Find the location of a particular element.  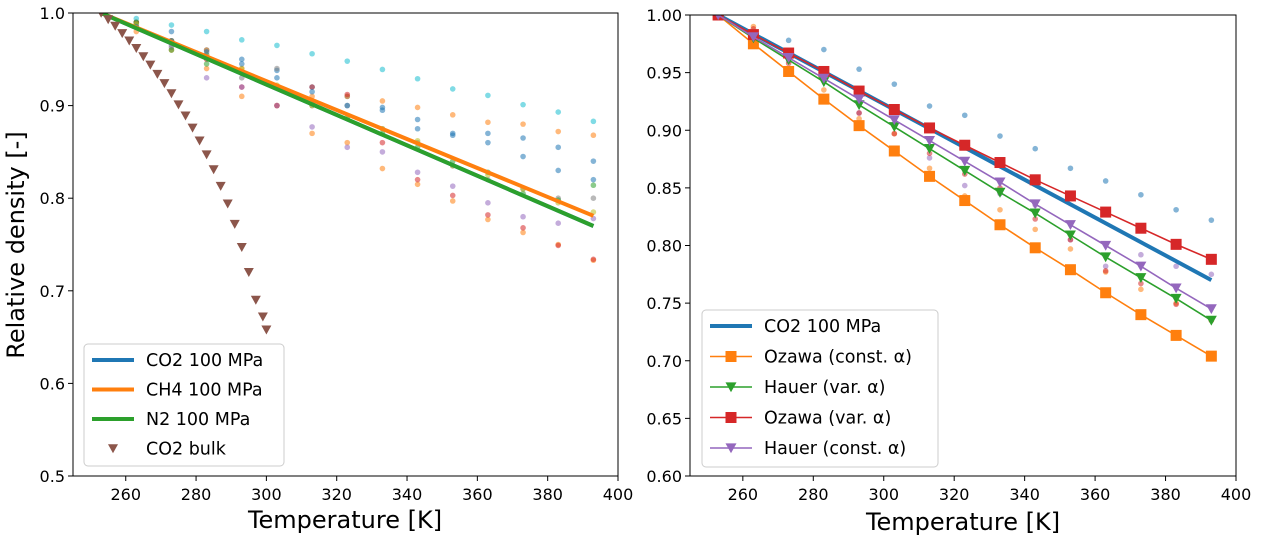

x-tick-label-2: 300 is located at coordinates (266, 494).